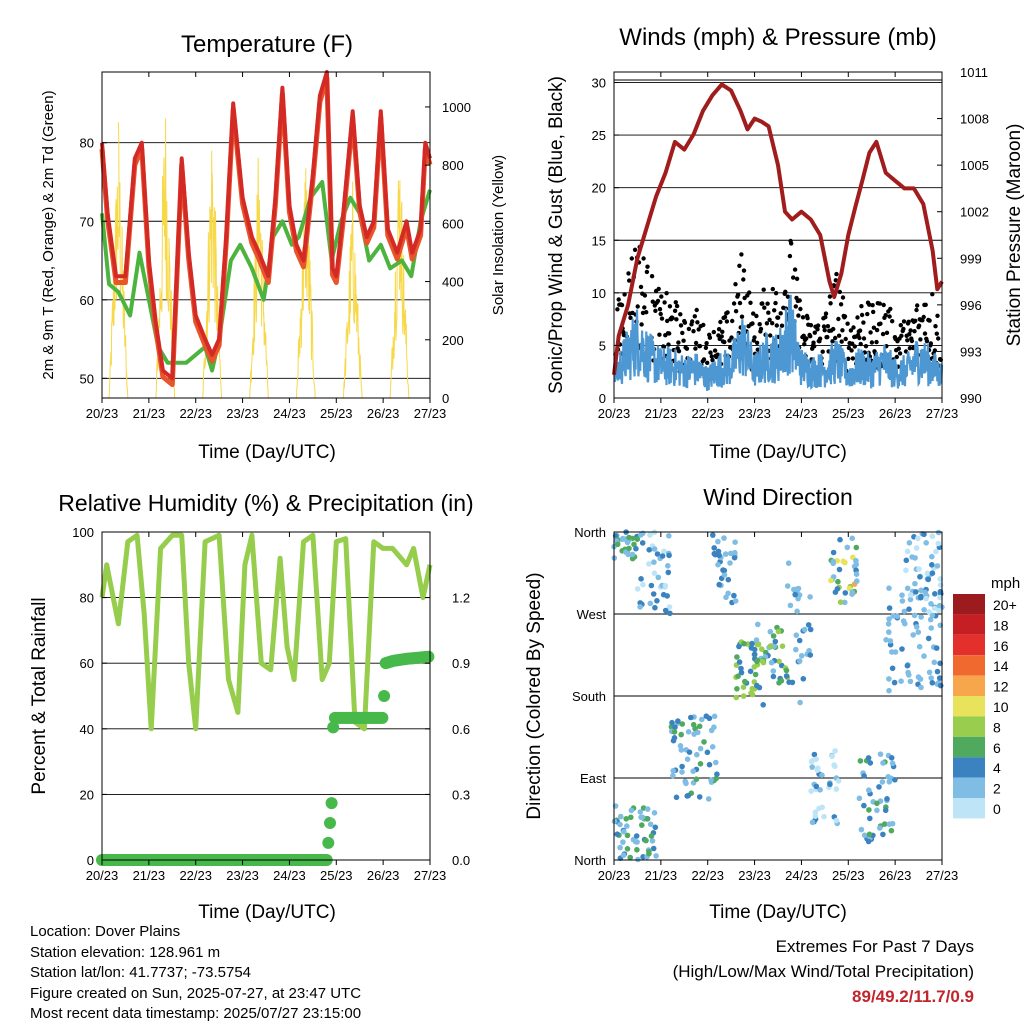 The image size is (1024, 1025). I want to click on y2-tick-label: 1002, so click(974, 212).